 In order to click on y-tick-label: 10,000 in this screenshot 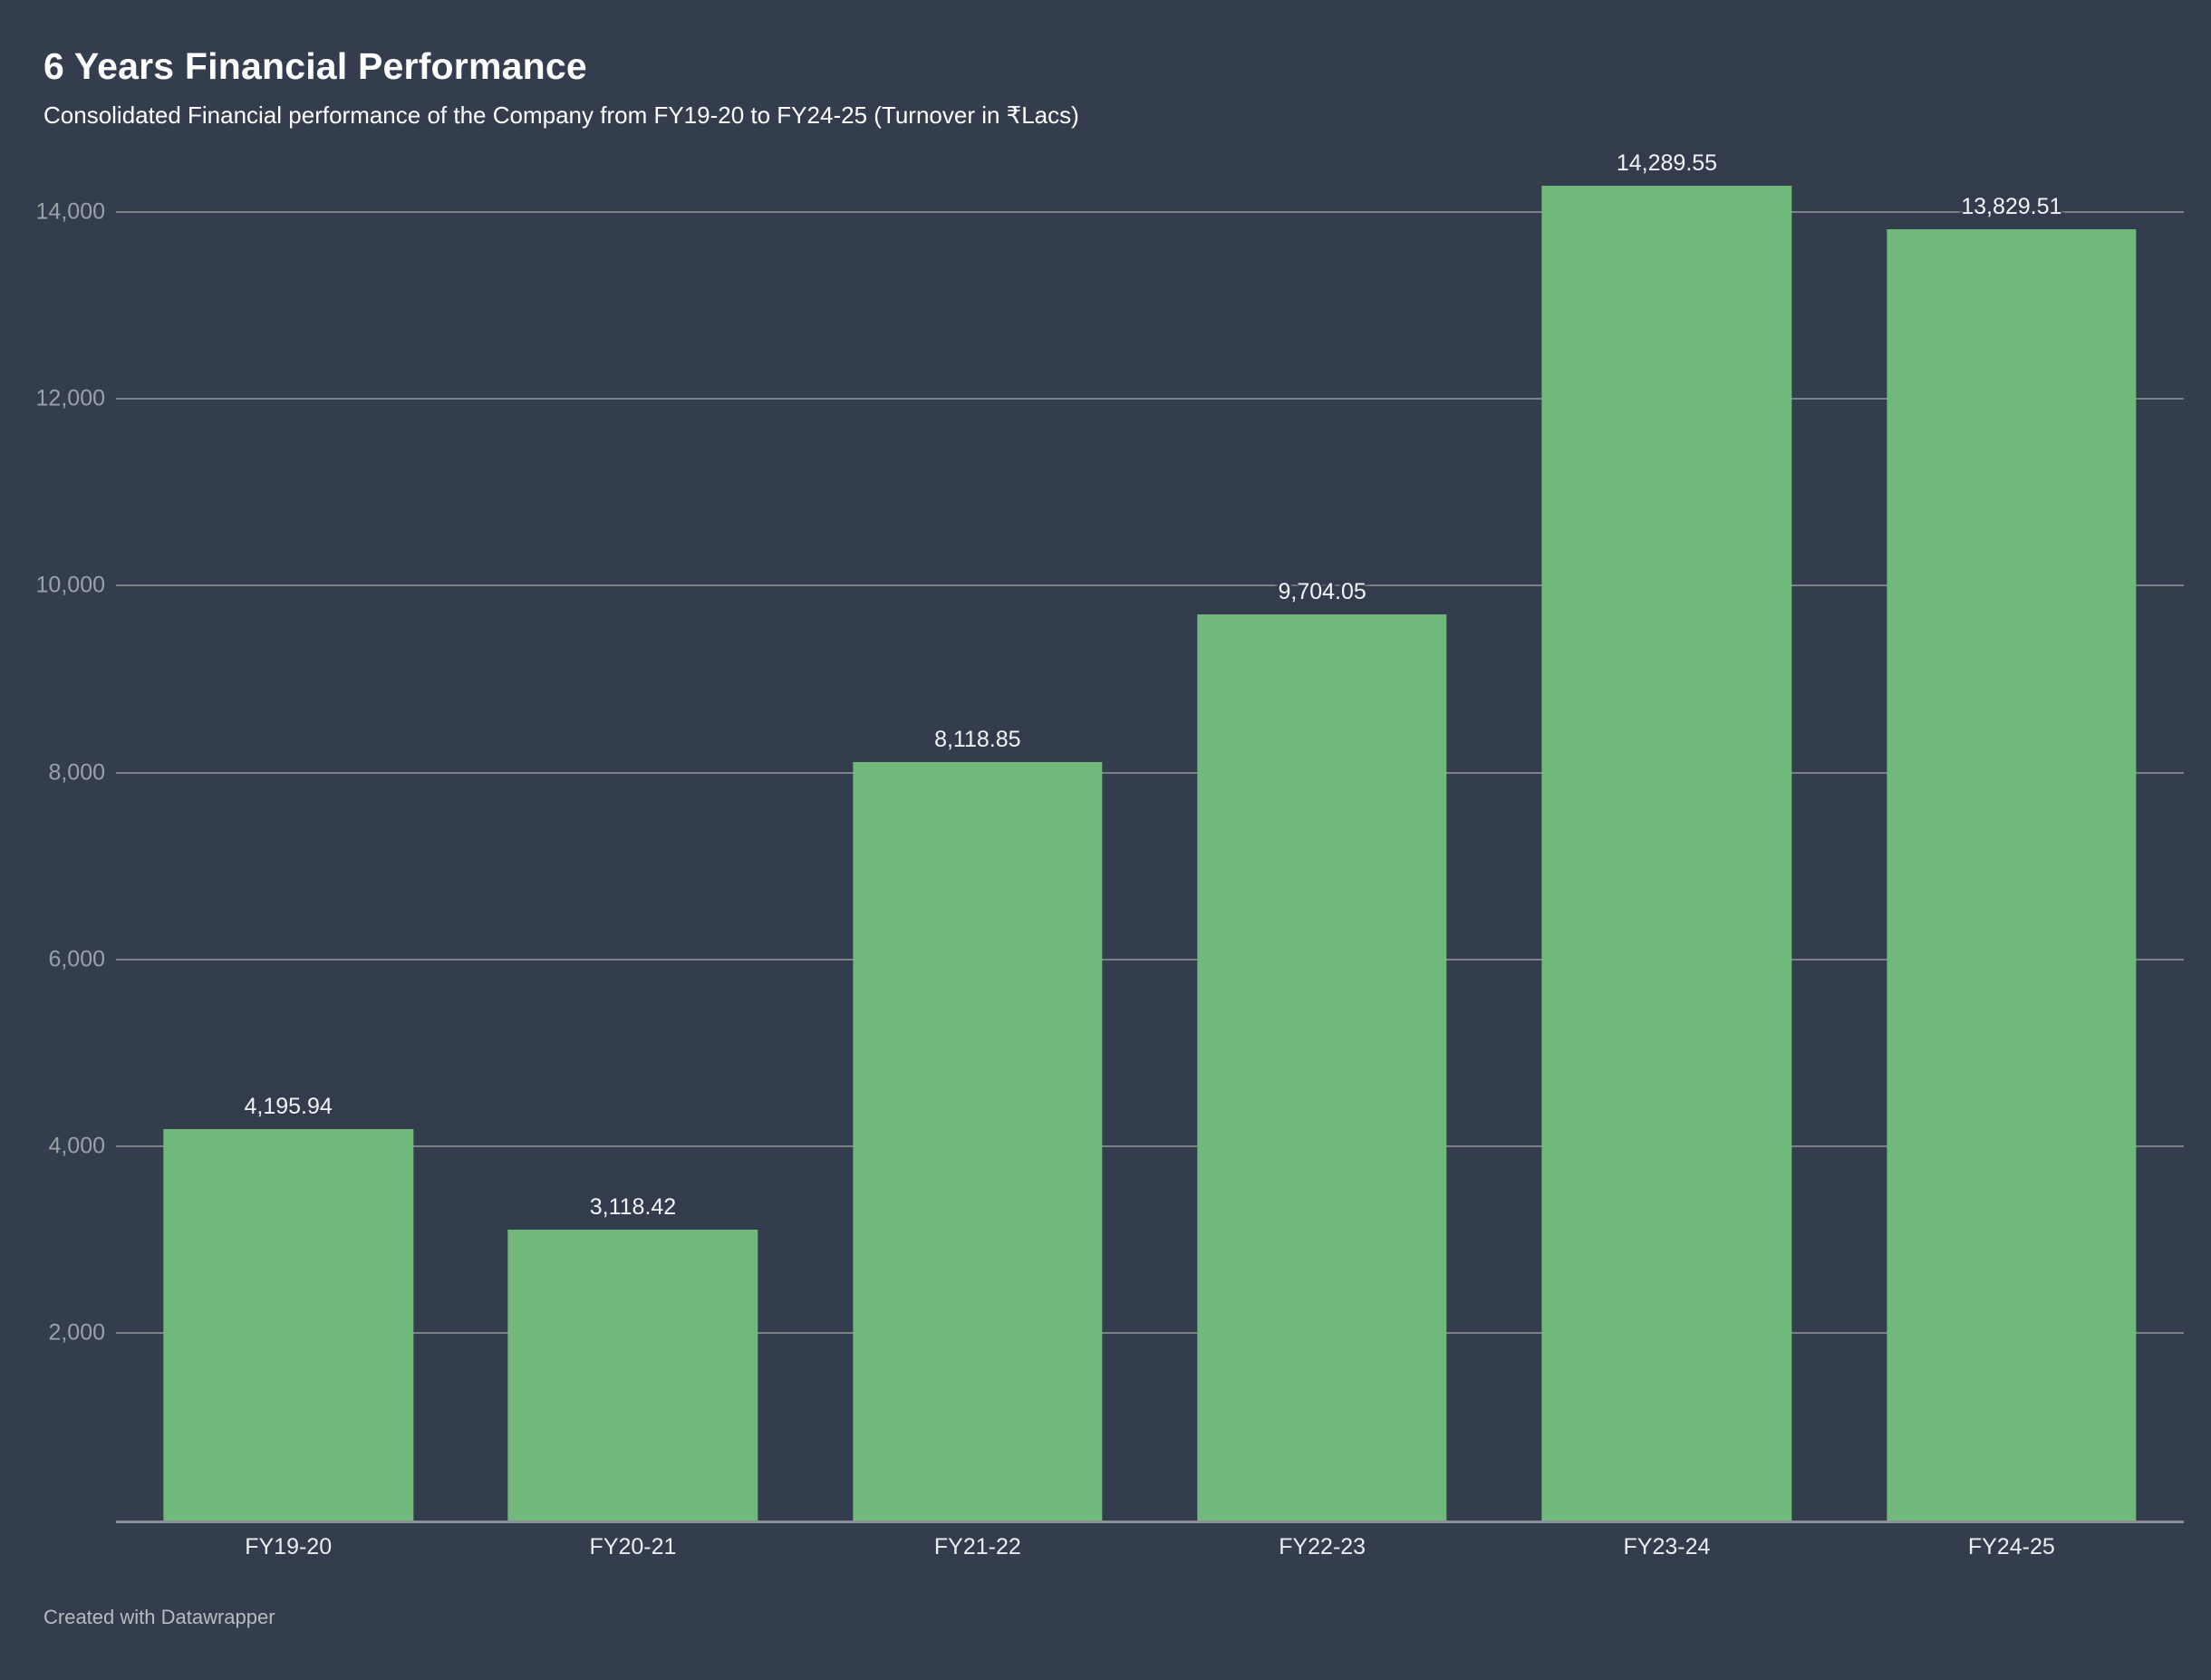, I will do `click(70, 585)`.